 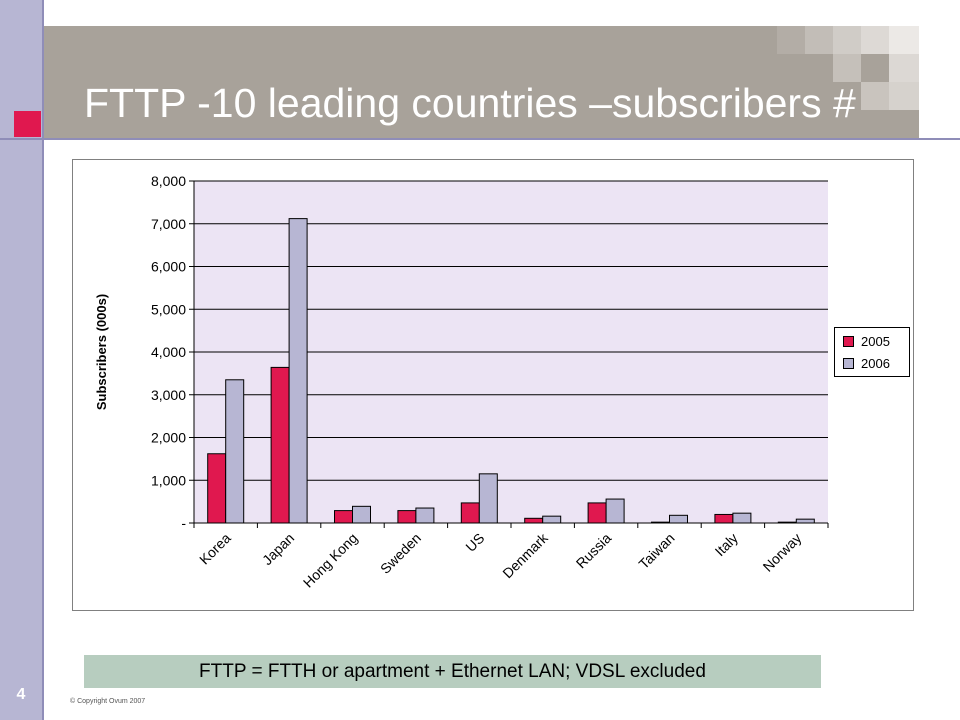 What do you see at coordinates (726, 544) in the screenshot?
I see `x-tick-label: Italy` at bounding box center [726, 544].